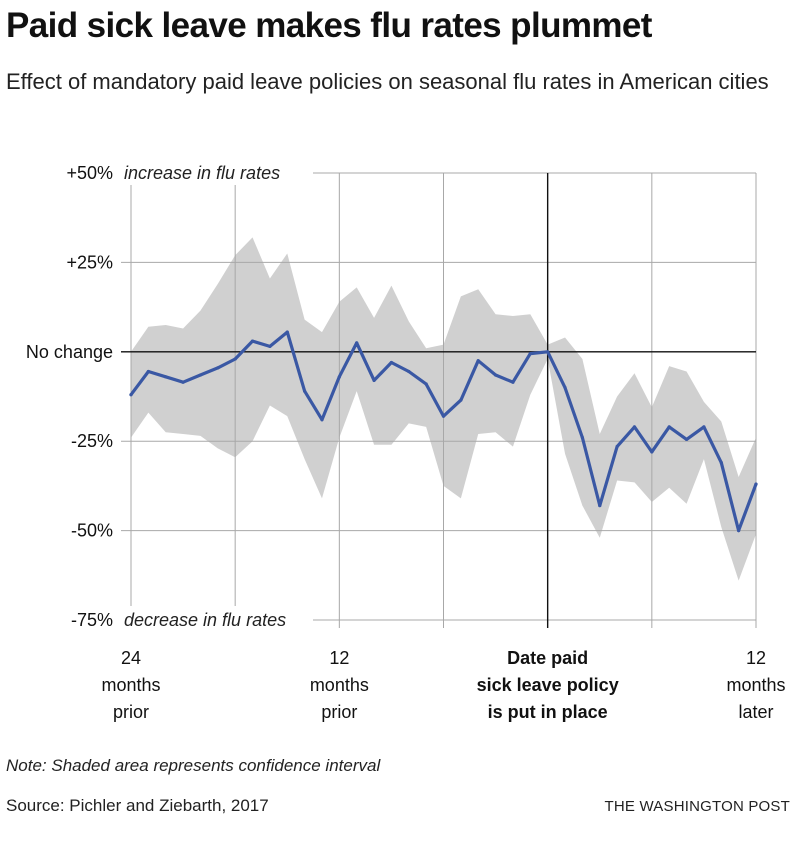 This screenshot has height=845, width=800. Describe the element at coordinates (137, 805) in the screenshot. I see `chart-source: Source: Pichler and Ziebarth, 2017` at that location.